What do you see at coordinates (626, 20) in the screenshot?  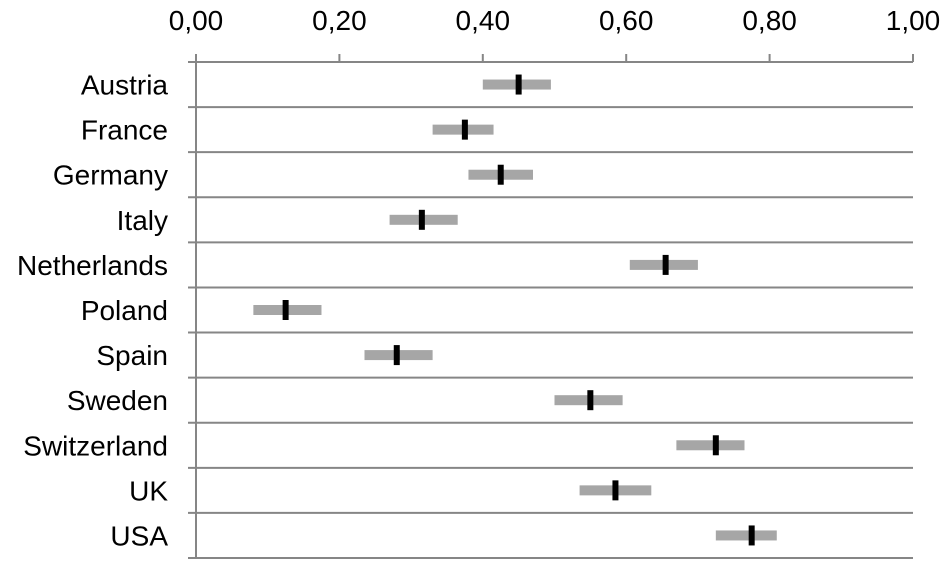 I see `x-tick-label: 0,60` at bounding box center [626, 20].